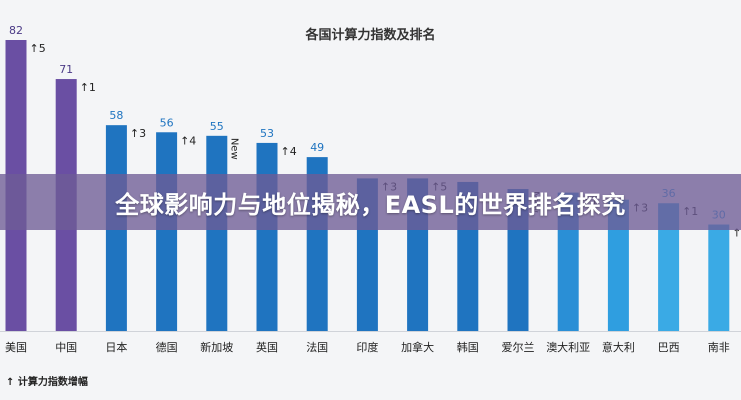  What do you see at coordinates (66, 347) in the screenshot?
I see `category-label-1: 中国` at bounding box center [66, 347].